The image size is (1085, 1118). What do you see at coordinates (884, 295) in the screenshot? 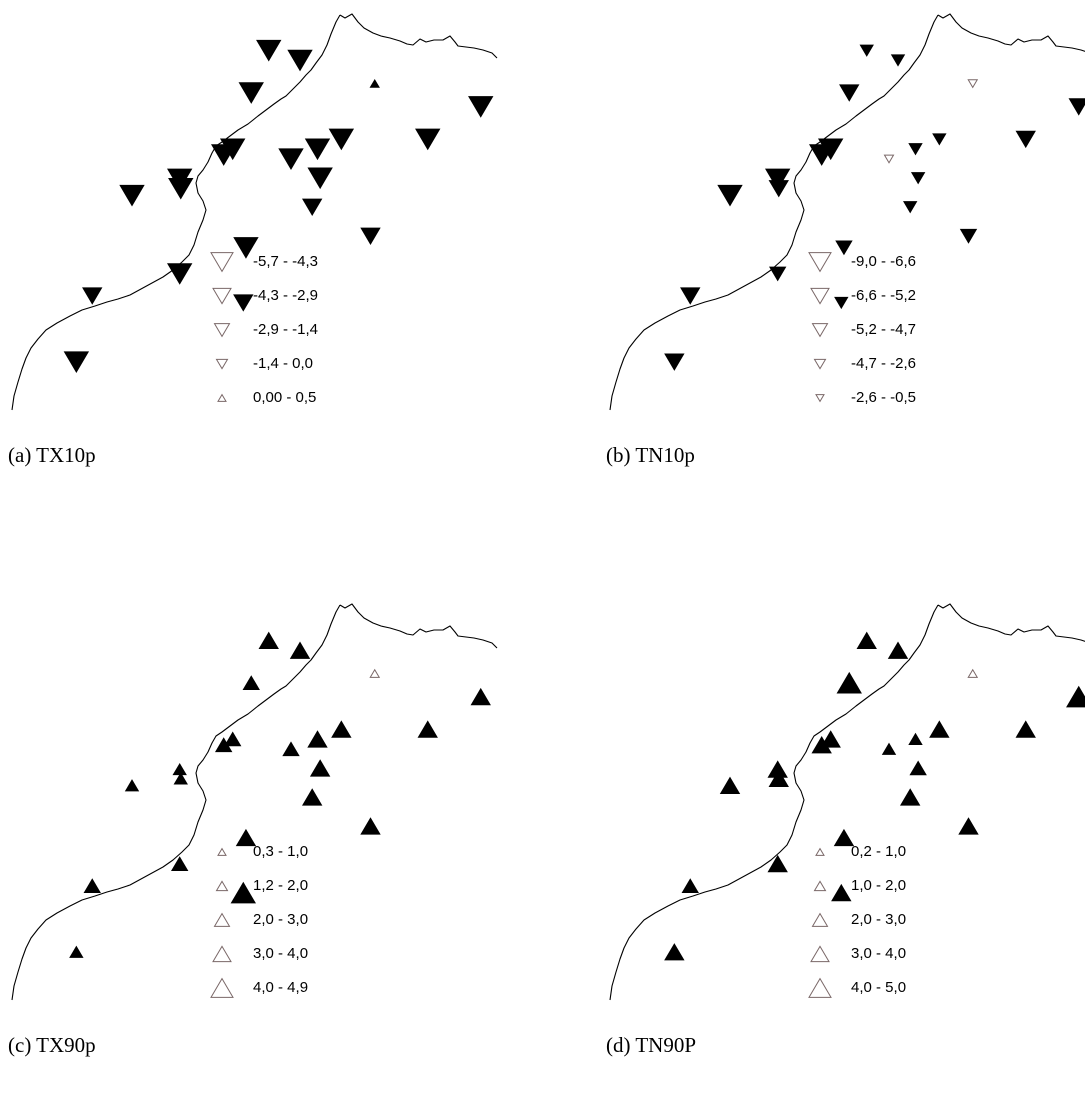
I see `legend-label: -6,6 - -5,2` at bounding box center [884, 295].